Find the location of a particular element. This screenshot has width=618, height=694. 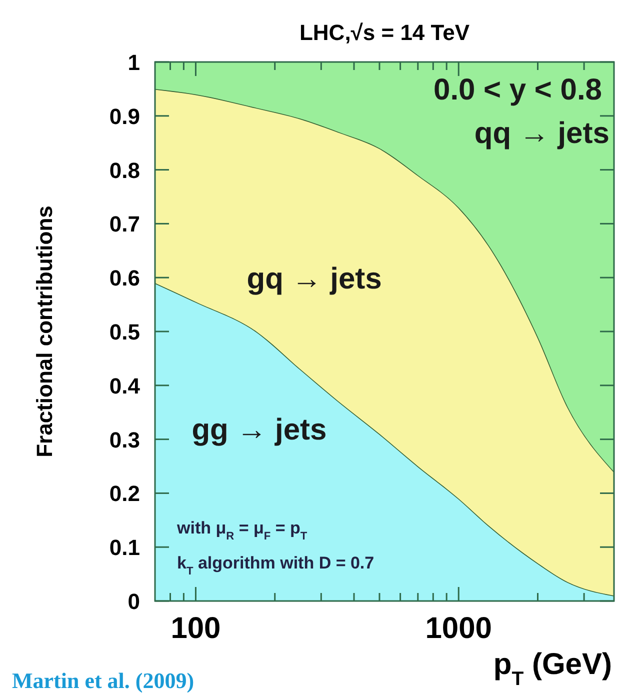

annotation: k$_{T}$ algorithm with D = 0.7 is located at coordinates (275, 566).